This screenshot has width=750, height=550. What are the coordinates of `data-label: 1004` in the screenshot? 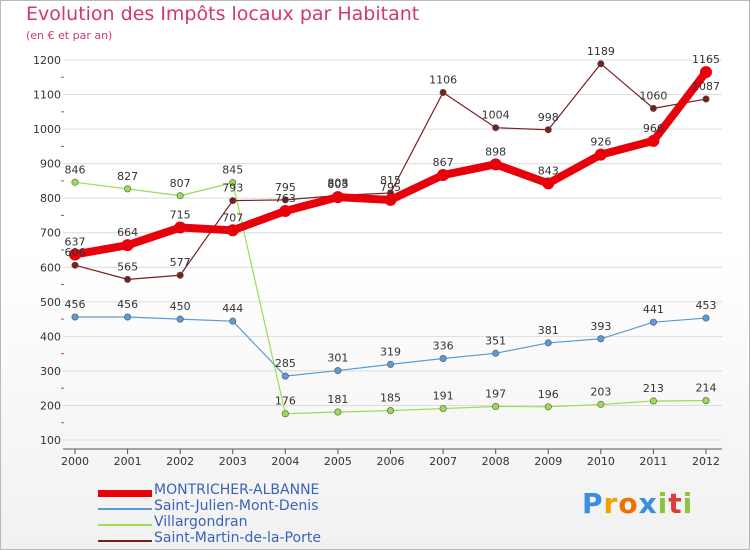 It's located at (496, 115).